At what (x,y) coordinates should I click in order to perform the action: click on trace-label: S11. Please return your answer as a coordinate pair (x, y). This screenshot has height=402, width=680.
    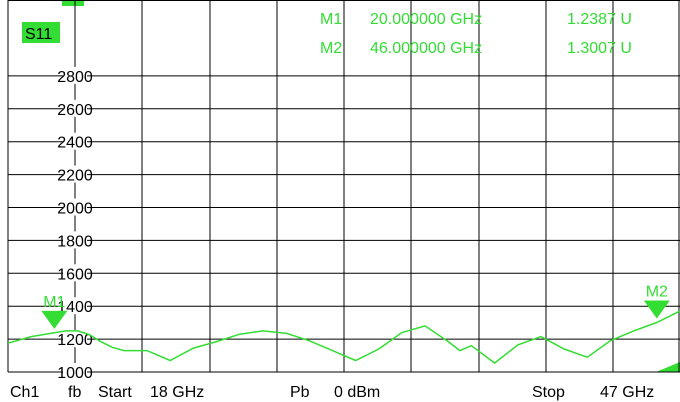
    Looking at the image, I should click on (38, 34).